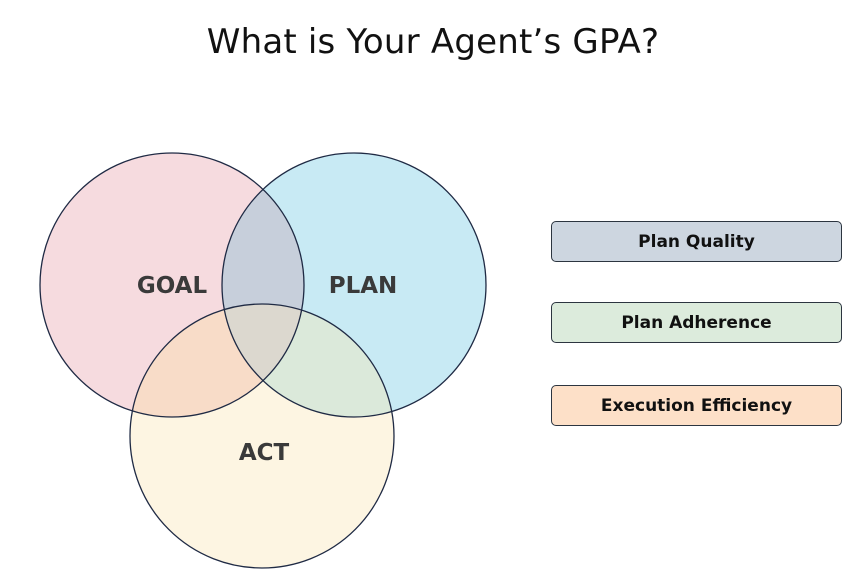  I want to click on goal-circle-outline, so click(172, 285).